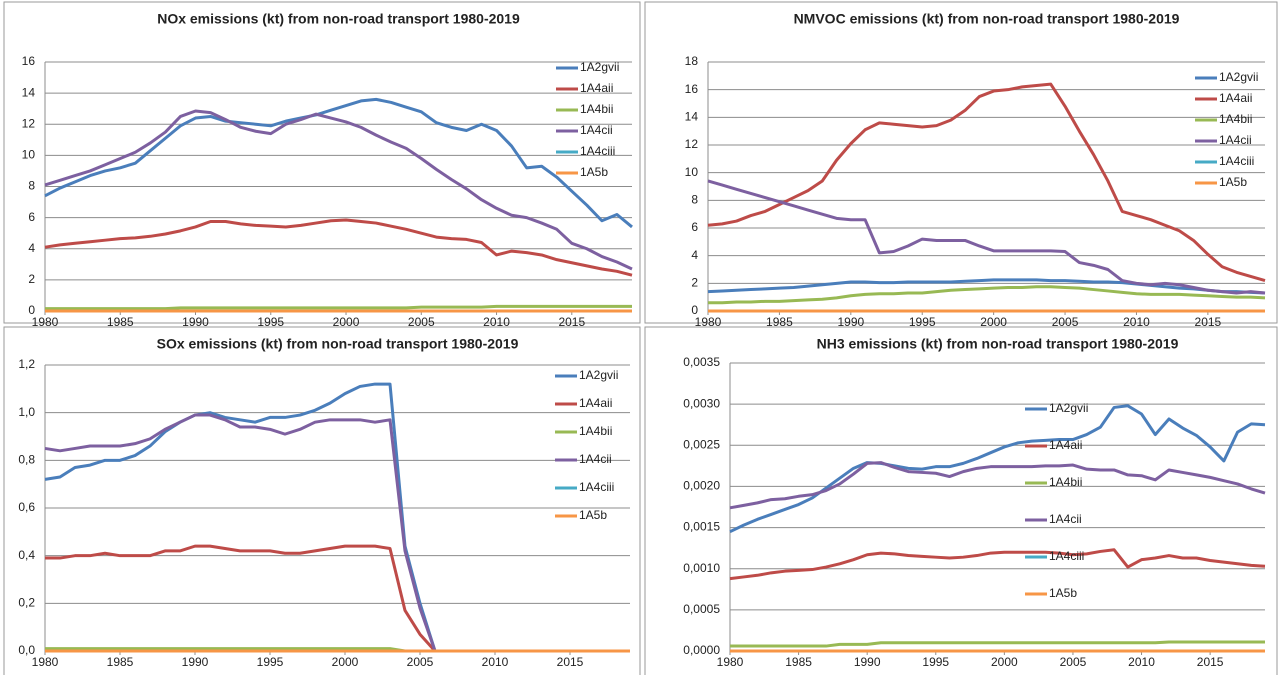 This screenshot has width=1280, height=675. I want to click on y-tick-label: 6, so click(694, 227).